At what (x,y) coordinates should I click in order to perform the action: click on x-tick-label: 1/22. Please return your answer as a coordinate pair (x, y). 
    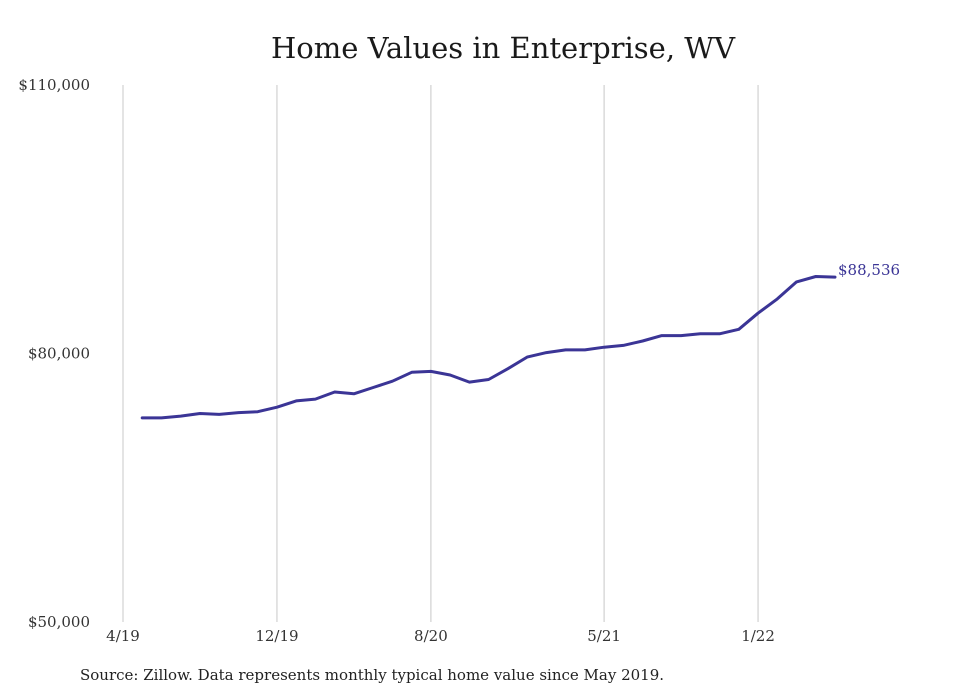
    Looking at the image, I should click on (758, 636).